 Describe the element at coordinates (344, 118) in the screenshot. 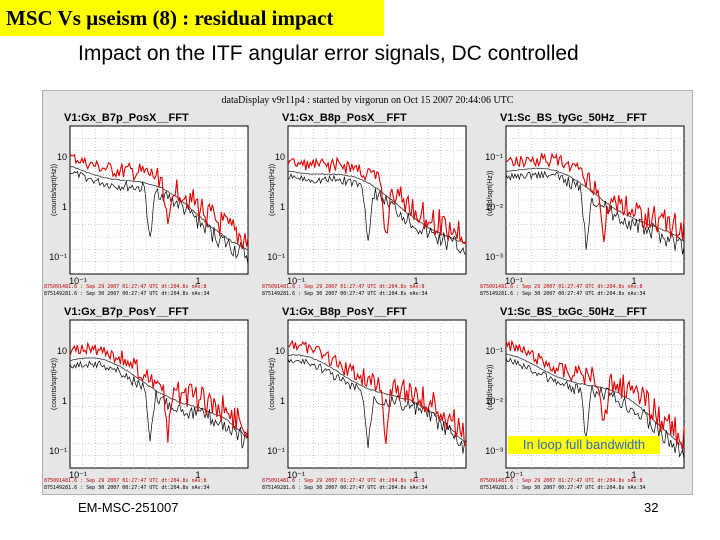

I see `plot-title: V1:Gx_B8p_PosX__FFT` at that location.